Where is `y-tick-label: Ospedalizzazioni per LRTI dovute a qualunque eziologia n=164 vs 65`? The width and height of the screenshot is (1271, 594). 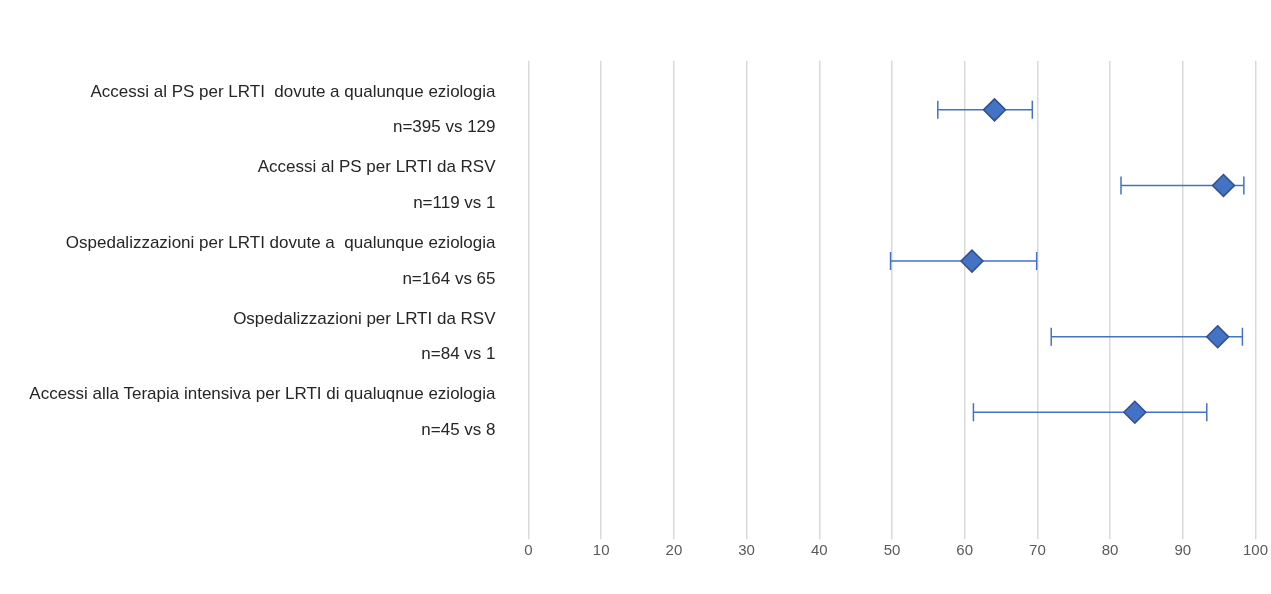
y-tick-label: Ospedalizzazioni per LRTI dovute a qualunque eziologia n=164 vs 65 is located at coordinates (281, 260).